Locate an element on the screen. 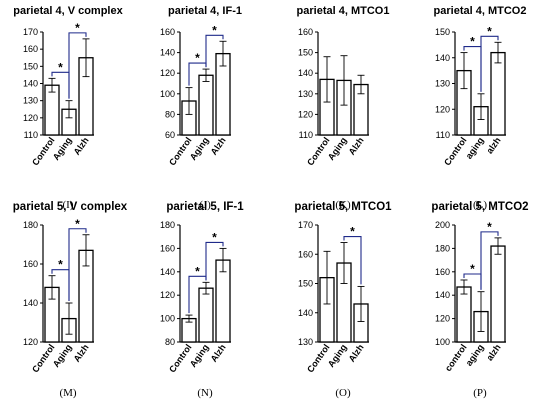 The image size is (550, 402). panel-label: (M) is located at coordinates (67, 393).